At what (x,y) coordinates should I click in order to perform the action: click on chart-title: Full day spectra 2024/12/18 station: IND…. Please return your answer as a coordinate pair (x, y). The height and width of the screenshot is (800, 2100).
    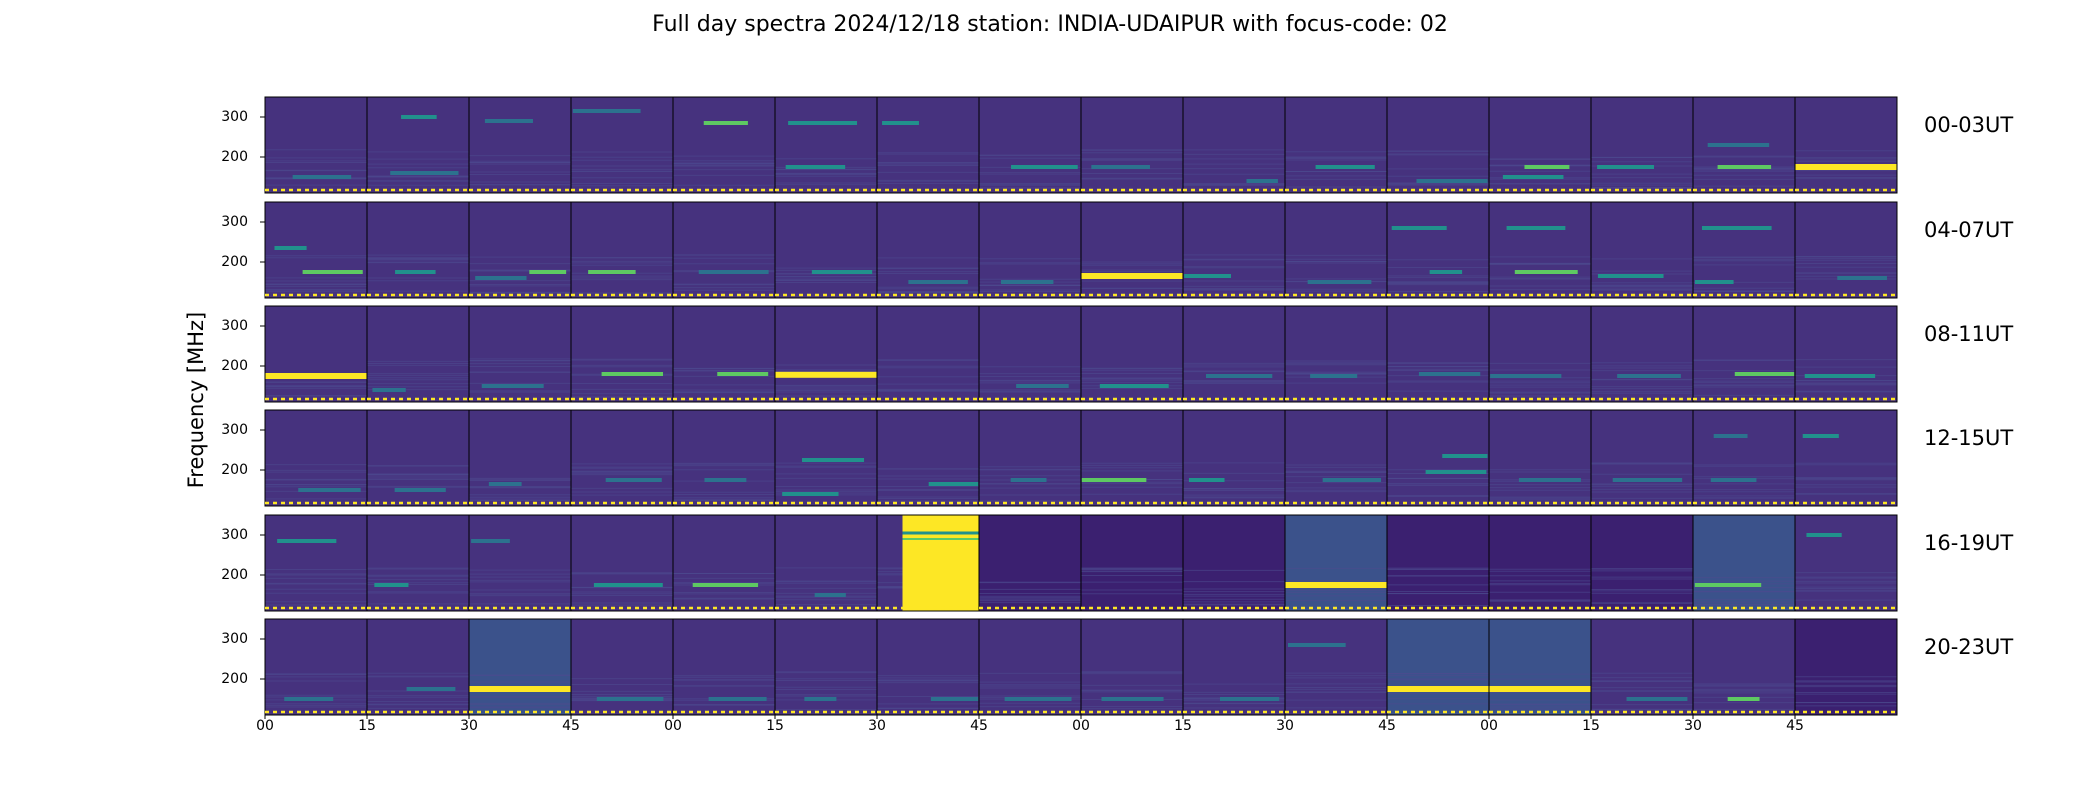
    Looking at the image, I should click on (1050, 24).